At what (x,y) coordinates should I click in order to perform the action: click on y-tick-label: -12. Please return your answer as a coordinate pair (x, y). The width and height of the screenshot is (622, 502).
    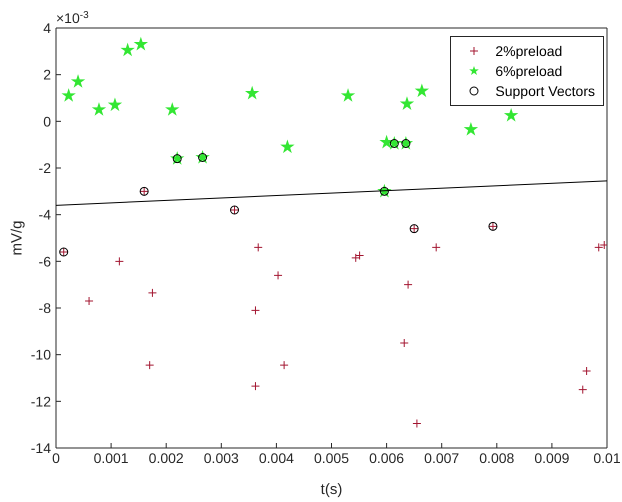
    Looking at the image, I should click on (41, 401).